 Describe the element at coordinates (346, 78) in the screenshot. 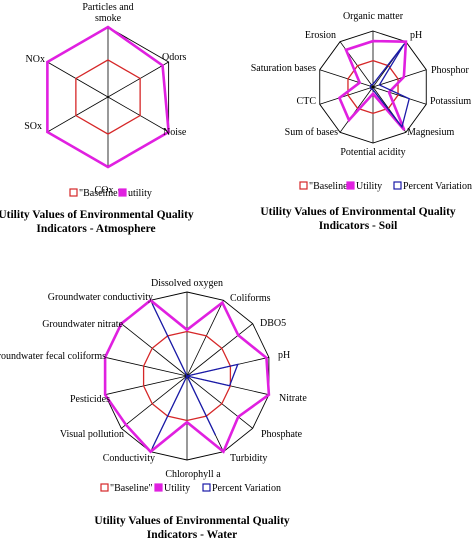

I see `axis-spoke-saturation-bases` at that location.